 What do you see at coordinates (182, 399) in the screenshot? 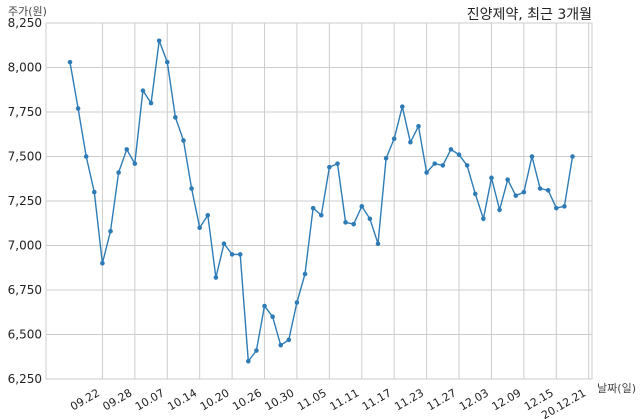
I see `x-tick-label: 10.14` at bounding box center [182, 399].